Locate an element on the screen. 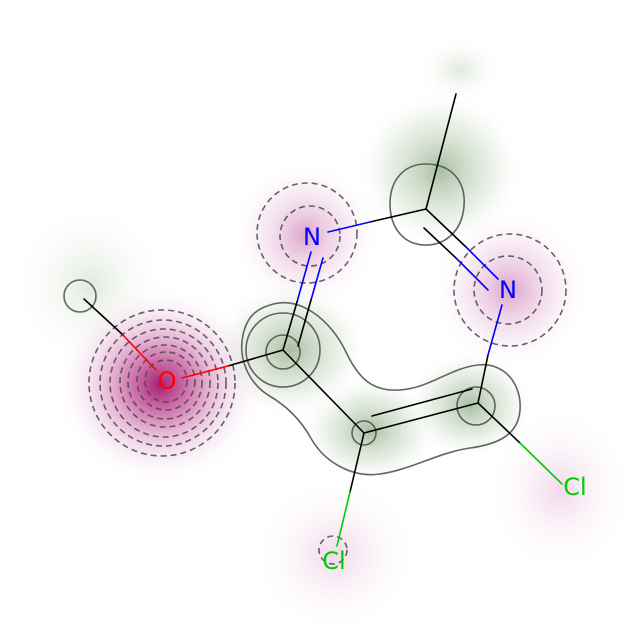  bond-c6-o-c is located at coordinates (255, 358).